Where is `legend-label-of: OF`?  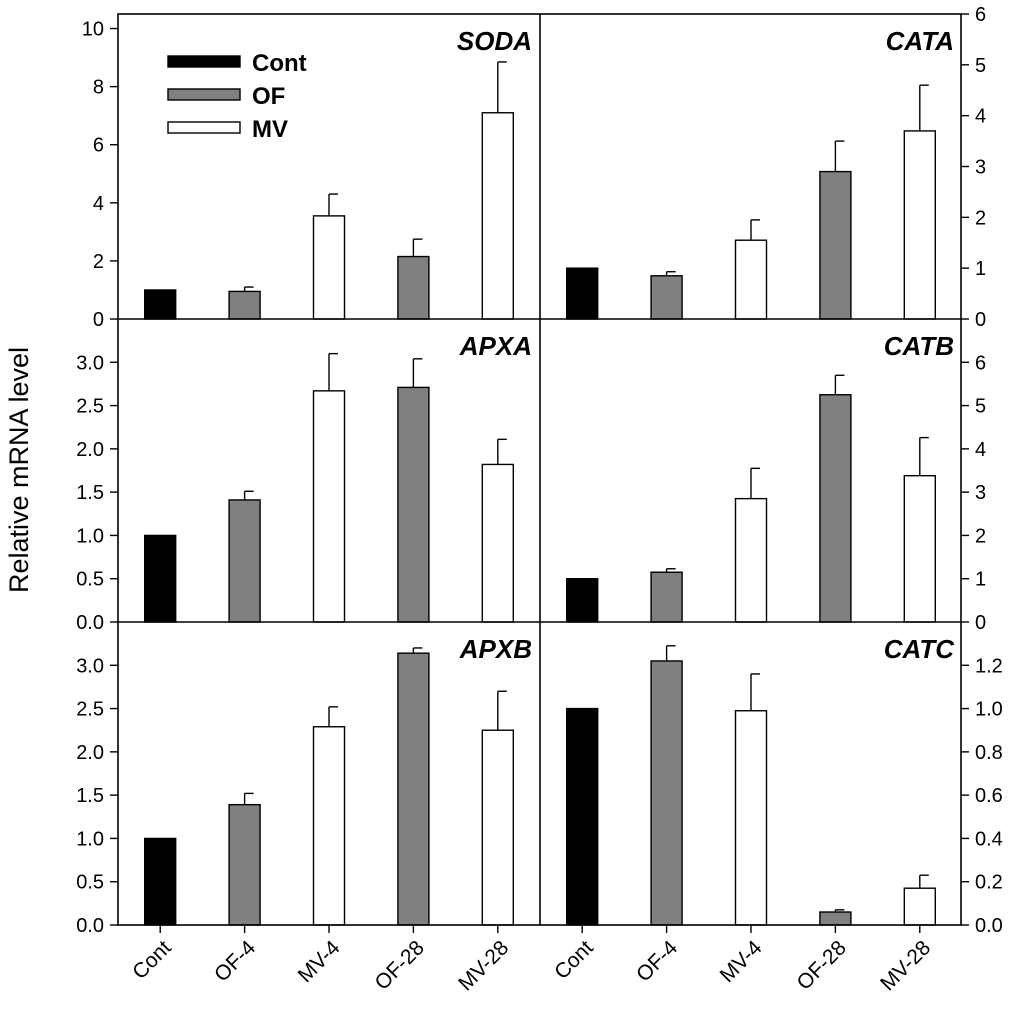
legend-label-of: OF is located at coordinates (268, 96).